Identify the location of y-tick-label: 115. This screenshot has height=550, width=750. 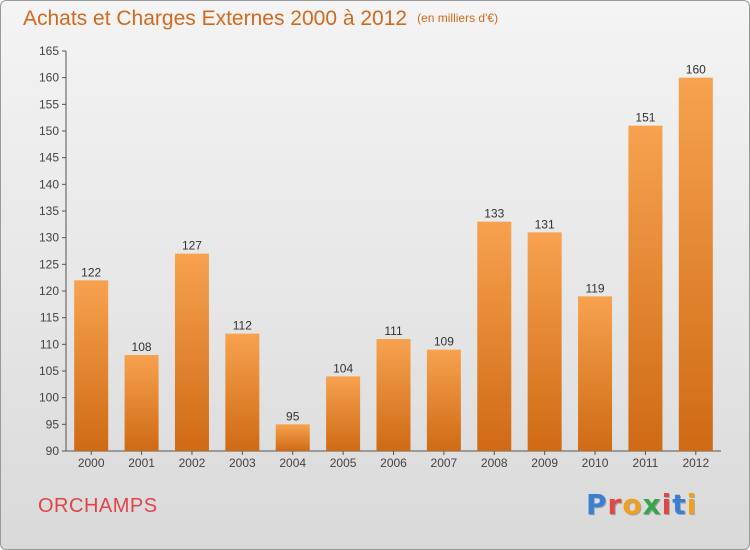
(49, 318).